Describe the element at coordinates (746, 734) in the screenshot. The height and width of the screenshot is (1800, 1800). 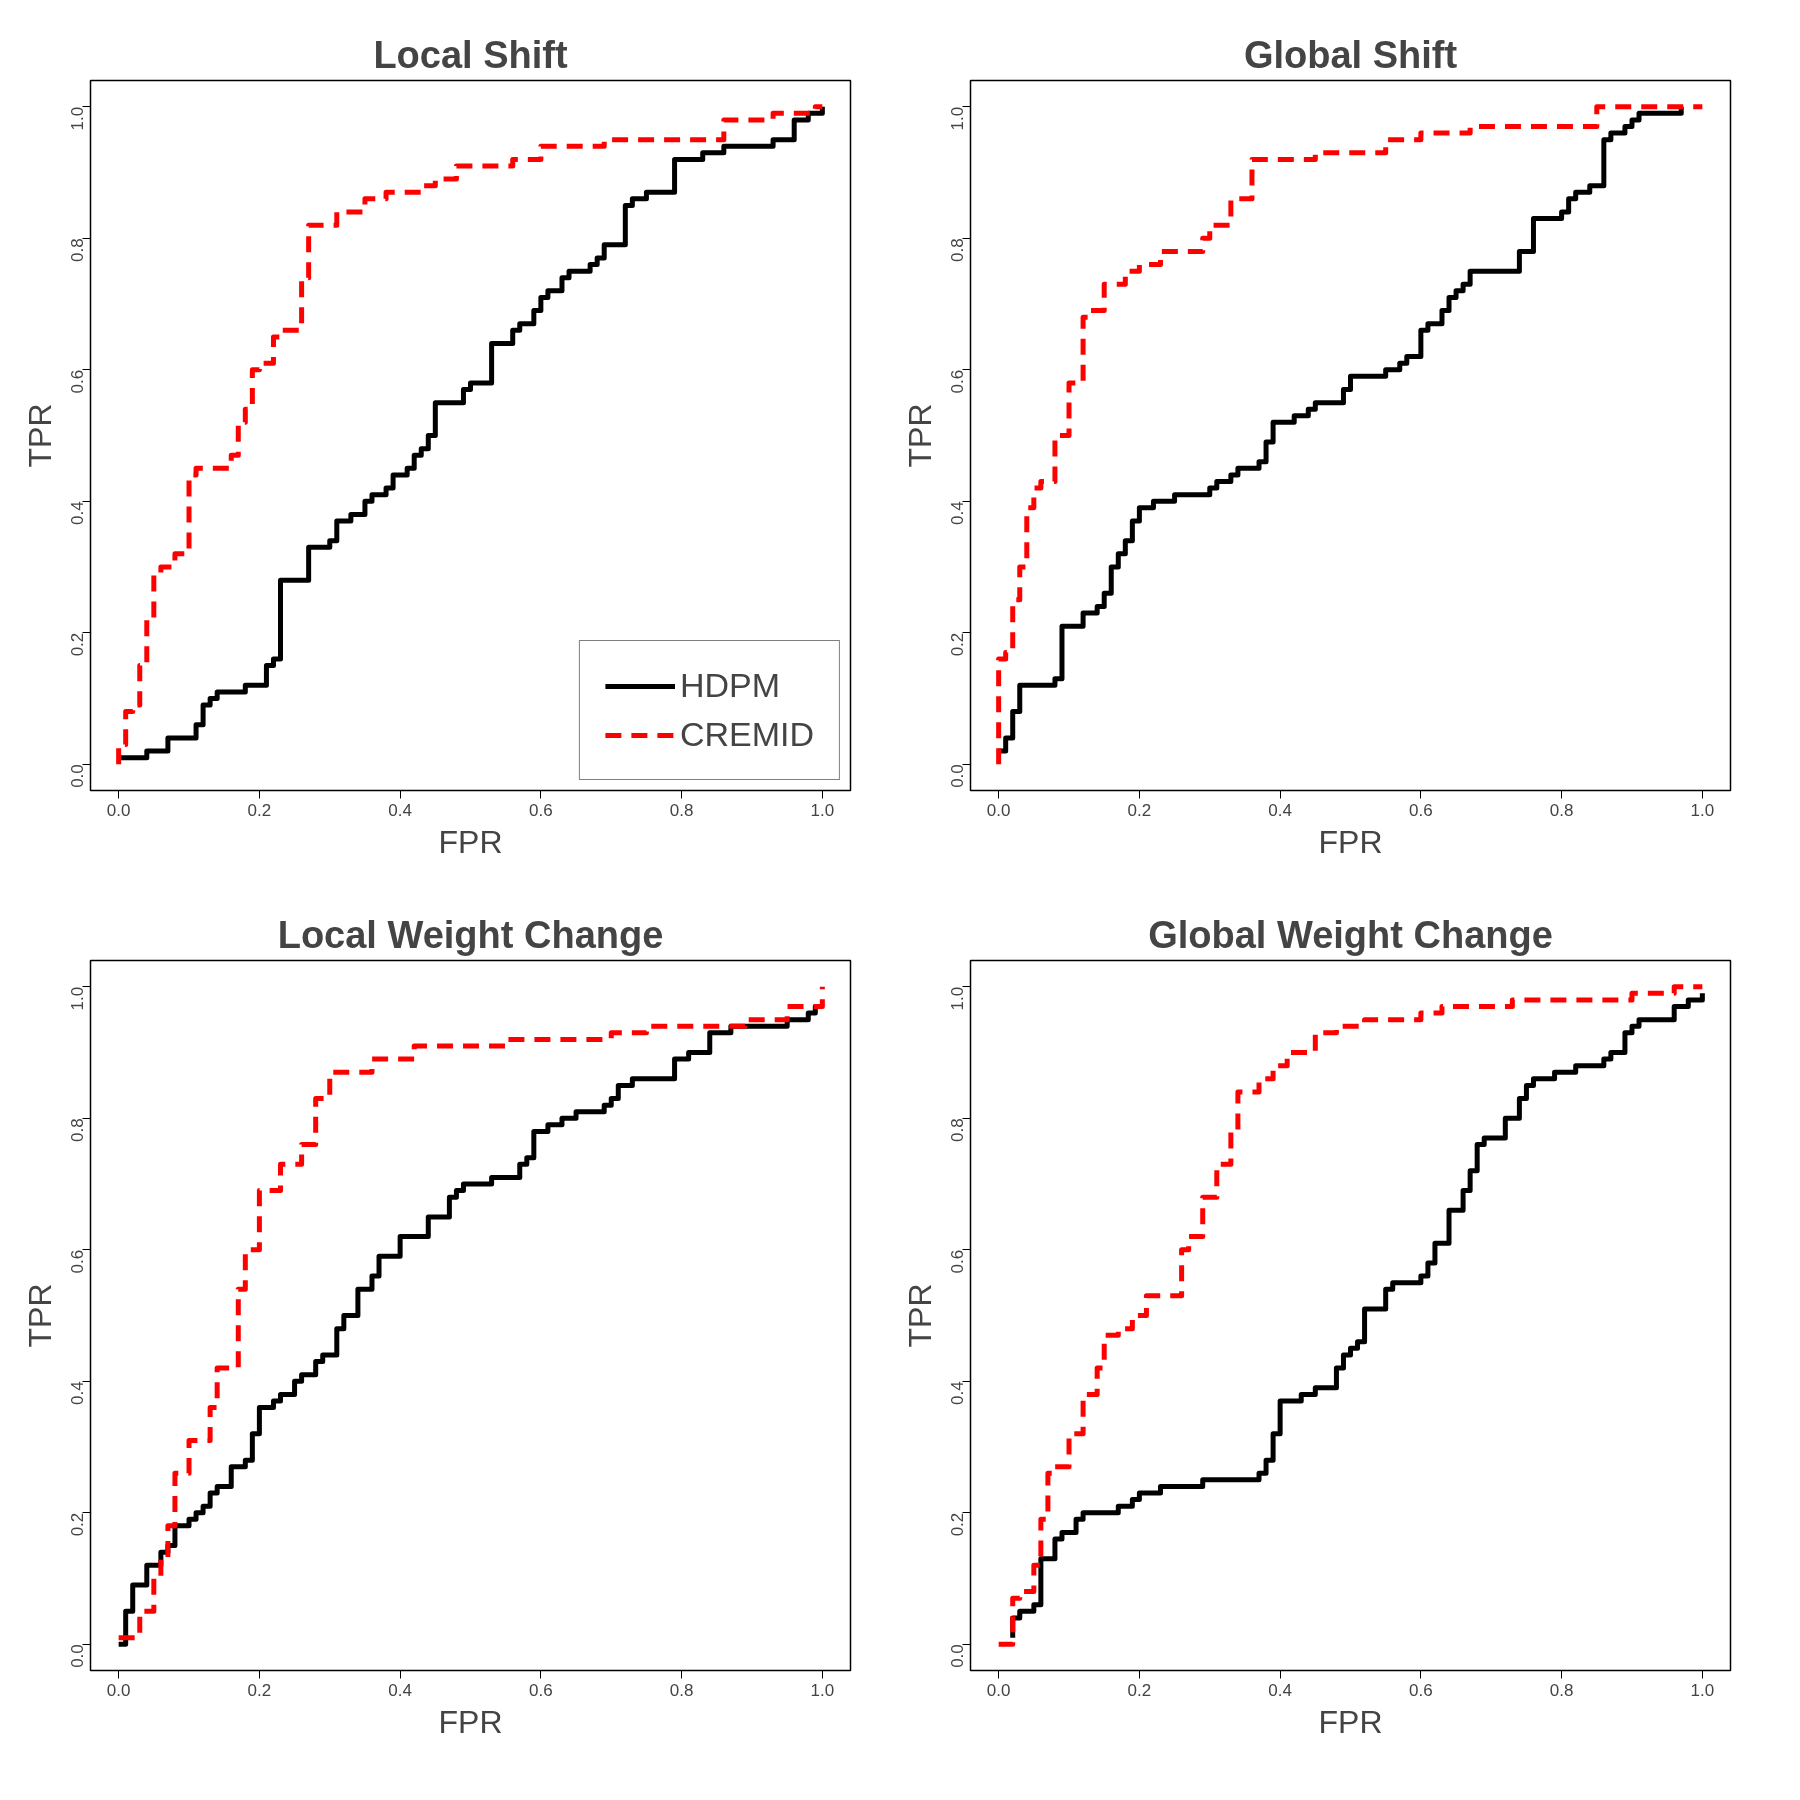
I see `legend-label: CREMID` at that location.